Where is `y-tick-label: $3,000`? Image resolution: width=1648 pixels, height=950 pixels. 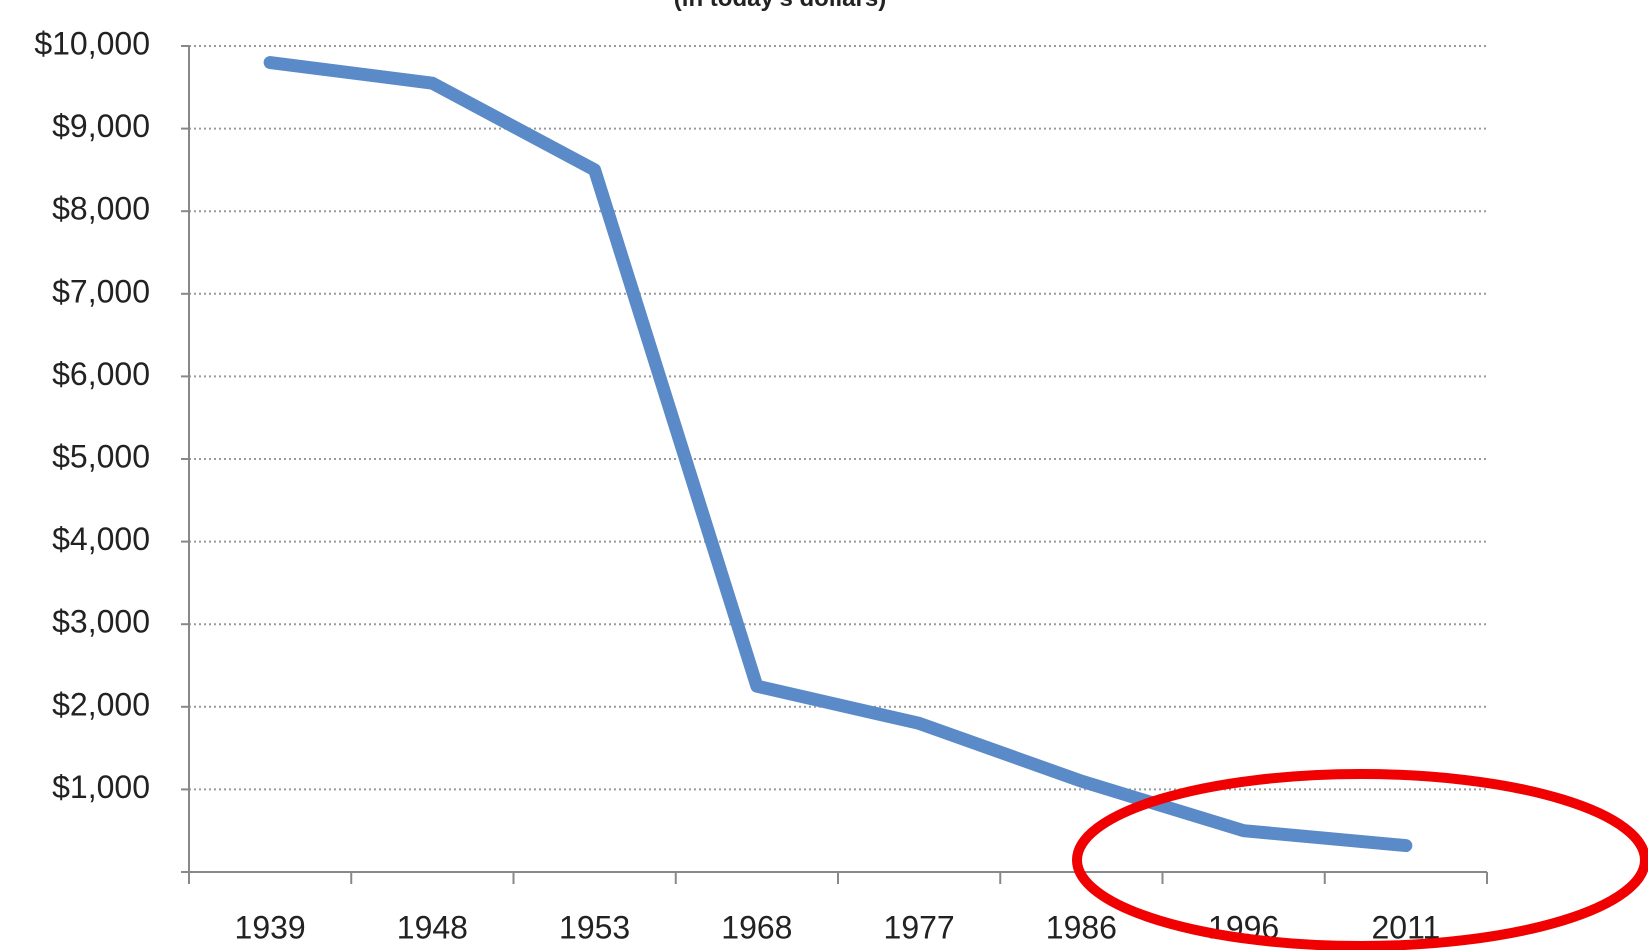 y-tick-label: $3,000 is located at coordinates (101, 622).